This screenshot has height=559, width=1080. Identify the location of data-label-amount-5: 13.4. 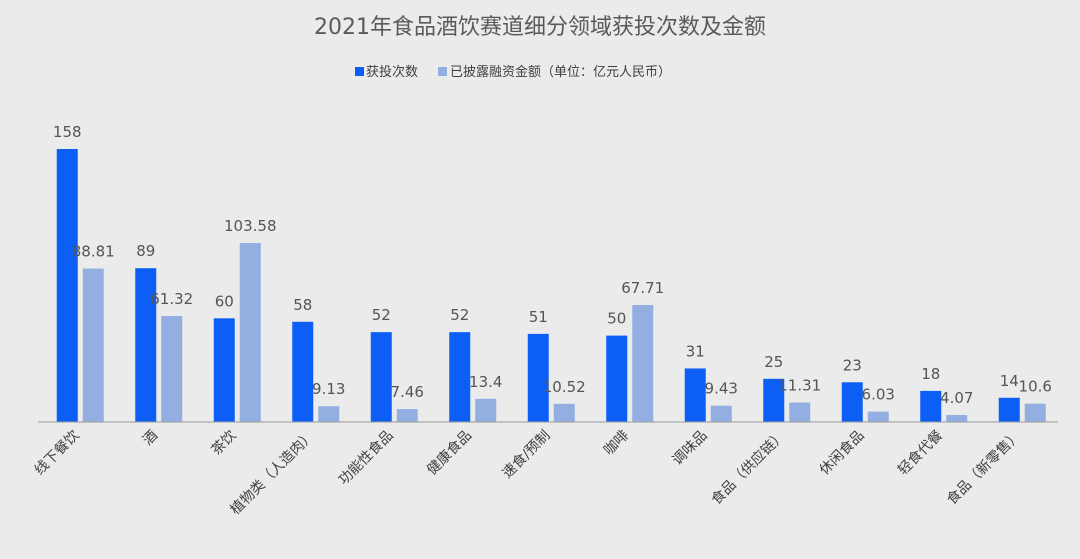
(485, 382).